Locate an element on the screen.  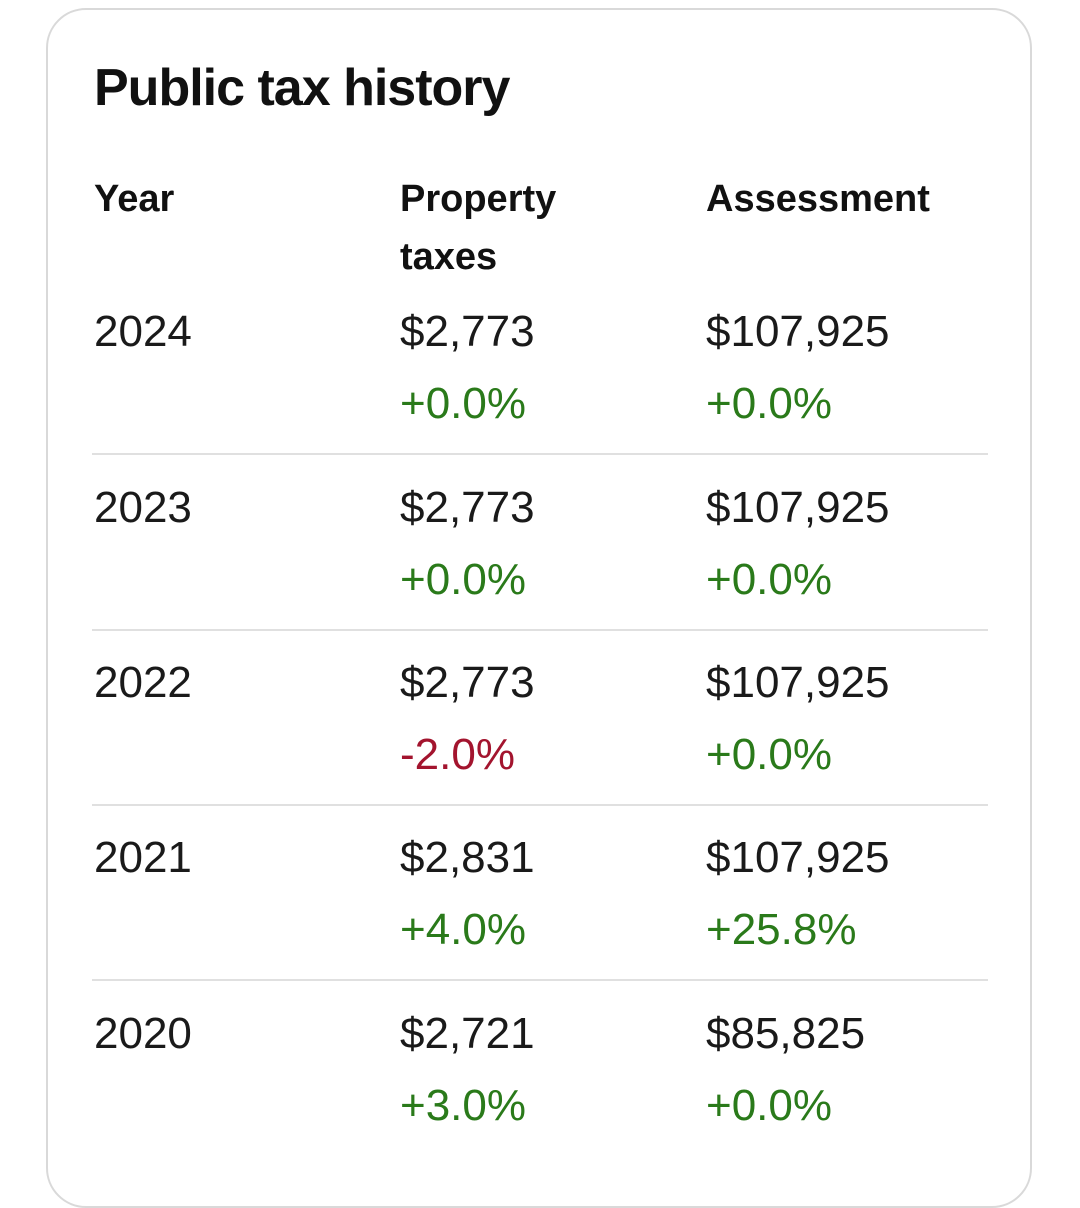
year-value: 2021 is located at coordinates (143, 857).